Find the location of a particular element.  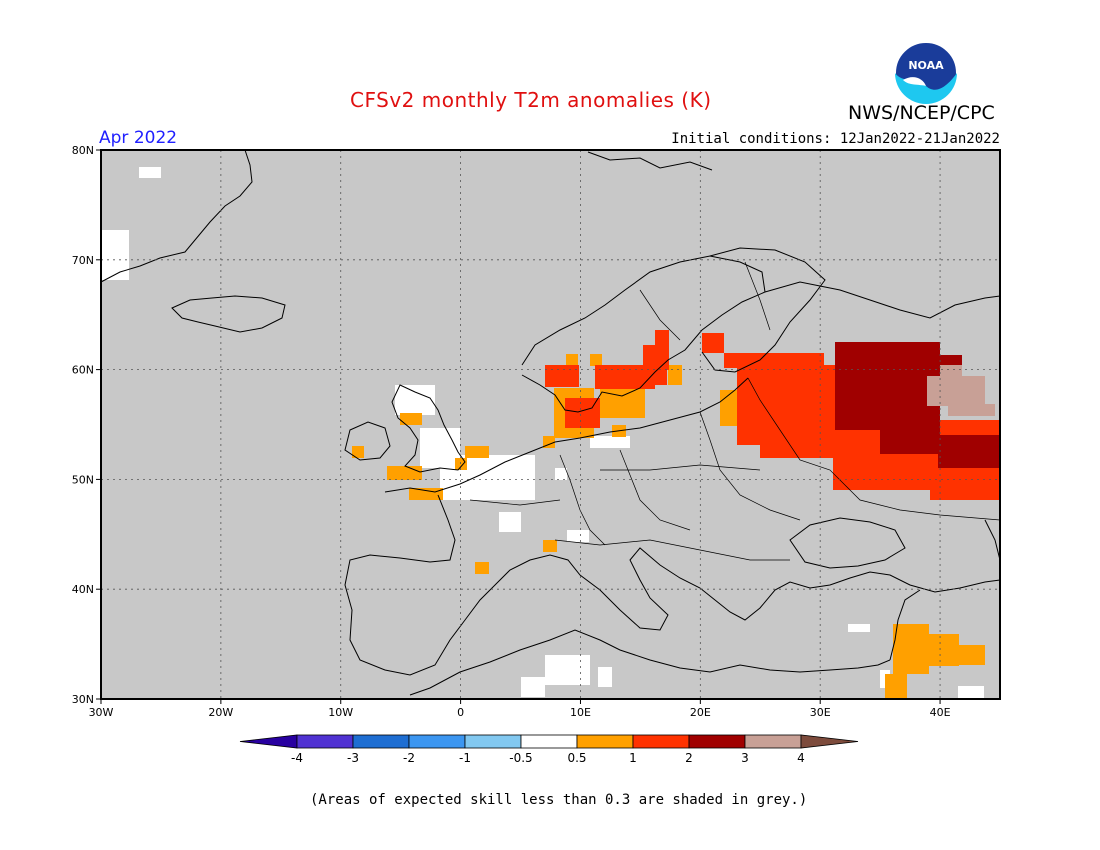

coastline-biscay is located at coordinates (672, 585).